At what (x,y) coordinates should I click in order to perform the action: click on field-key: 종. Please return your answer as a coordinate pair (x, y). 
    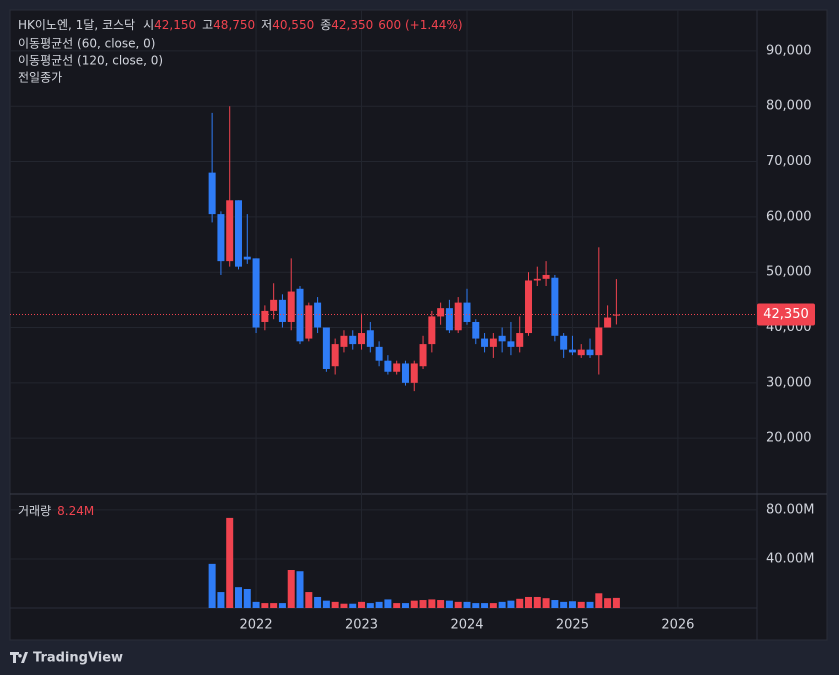
    Looking at the image, I should click on (325, 25).